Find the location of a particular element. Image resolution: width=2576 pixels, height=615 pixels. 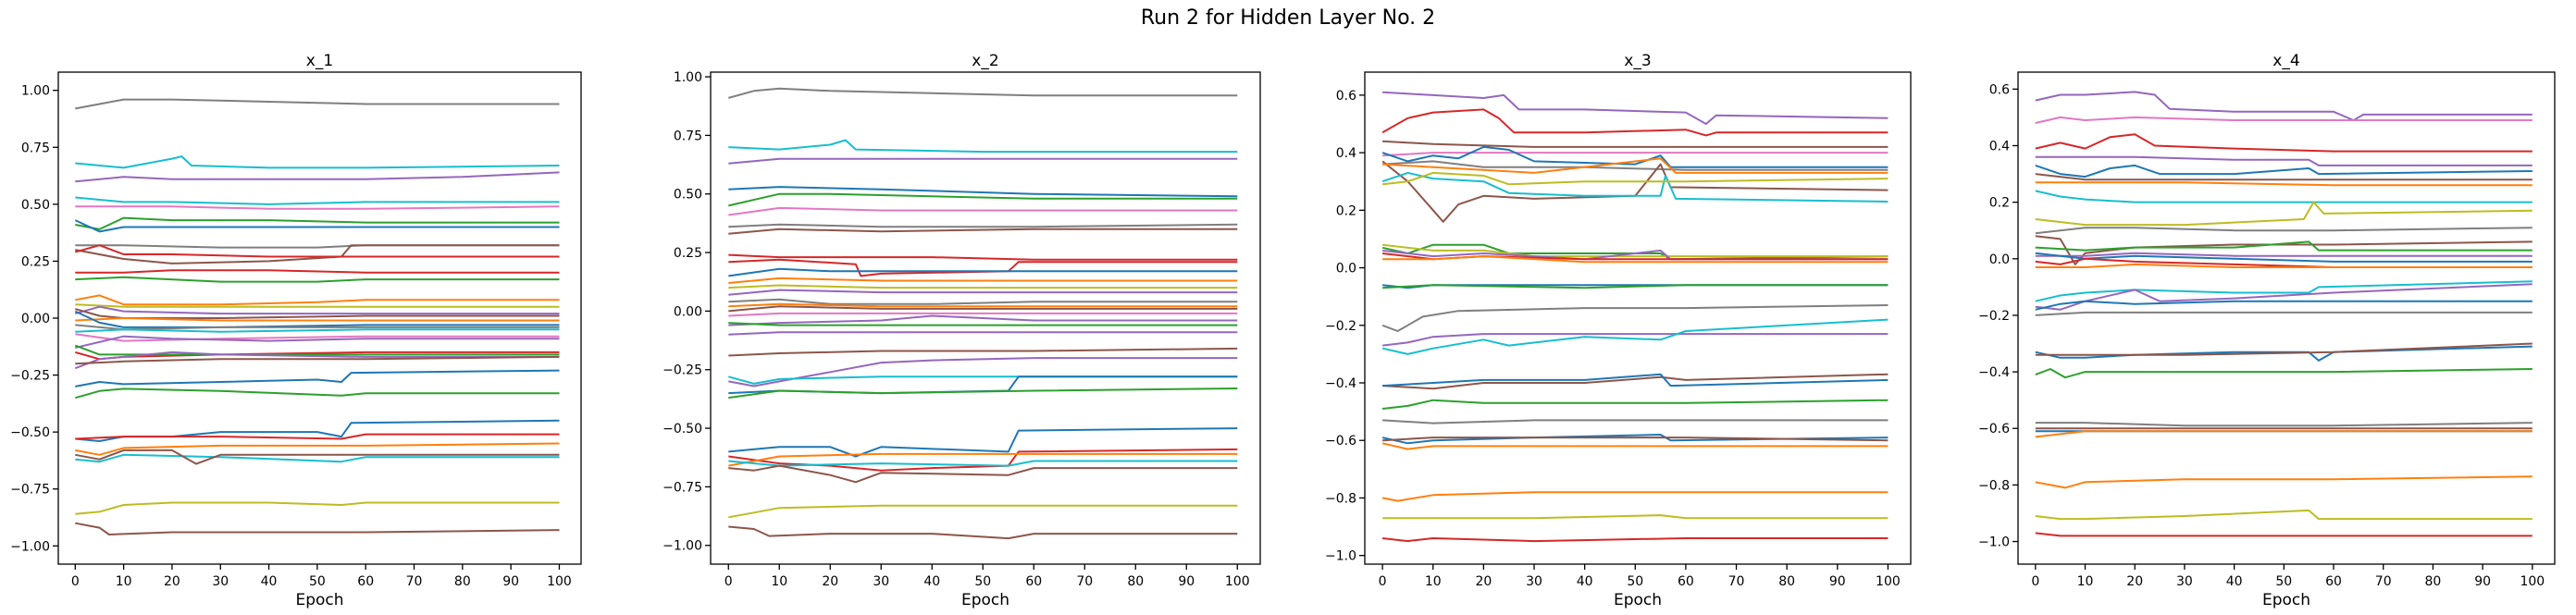

x-axis-label: Epoch is located at coordinates (319, 600).